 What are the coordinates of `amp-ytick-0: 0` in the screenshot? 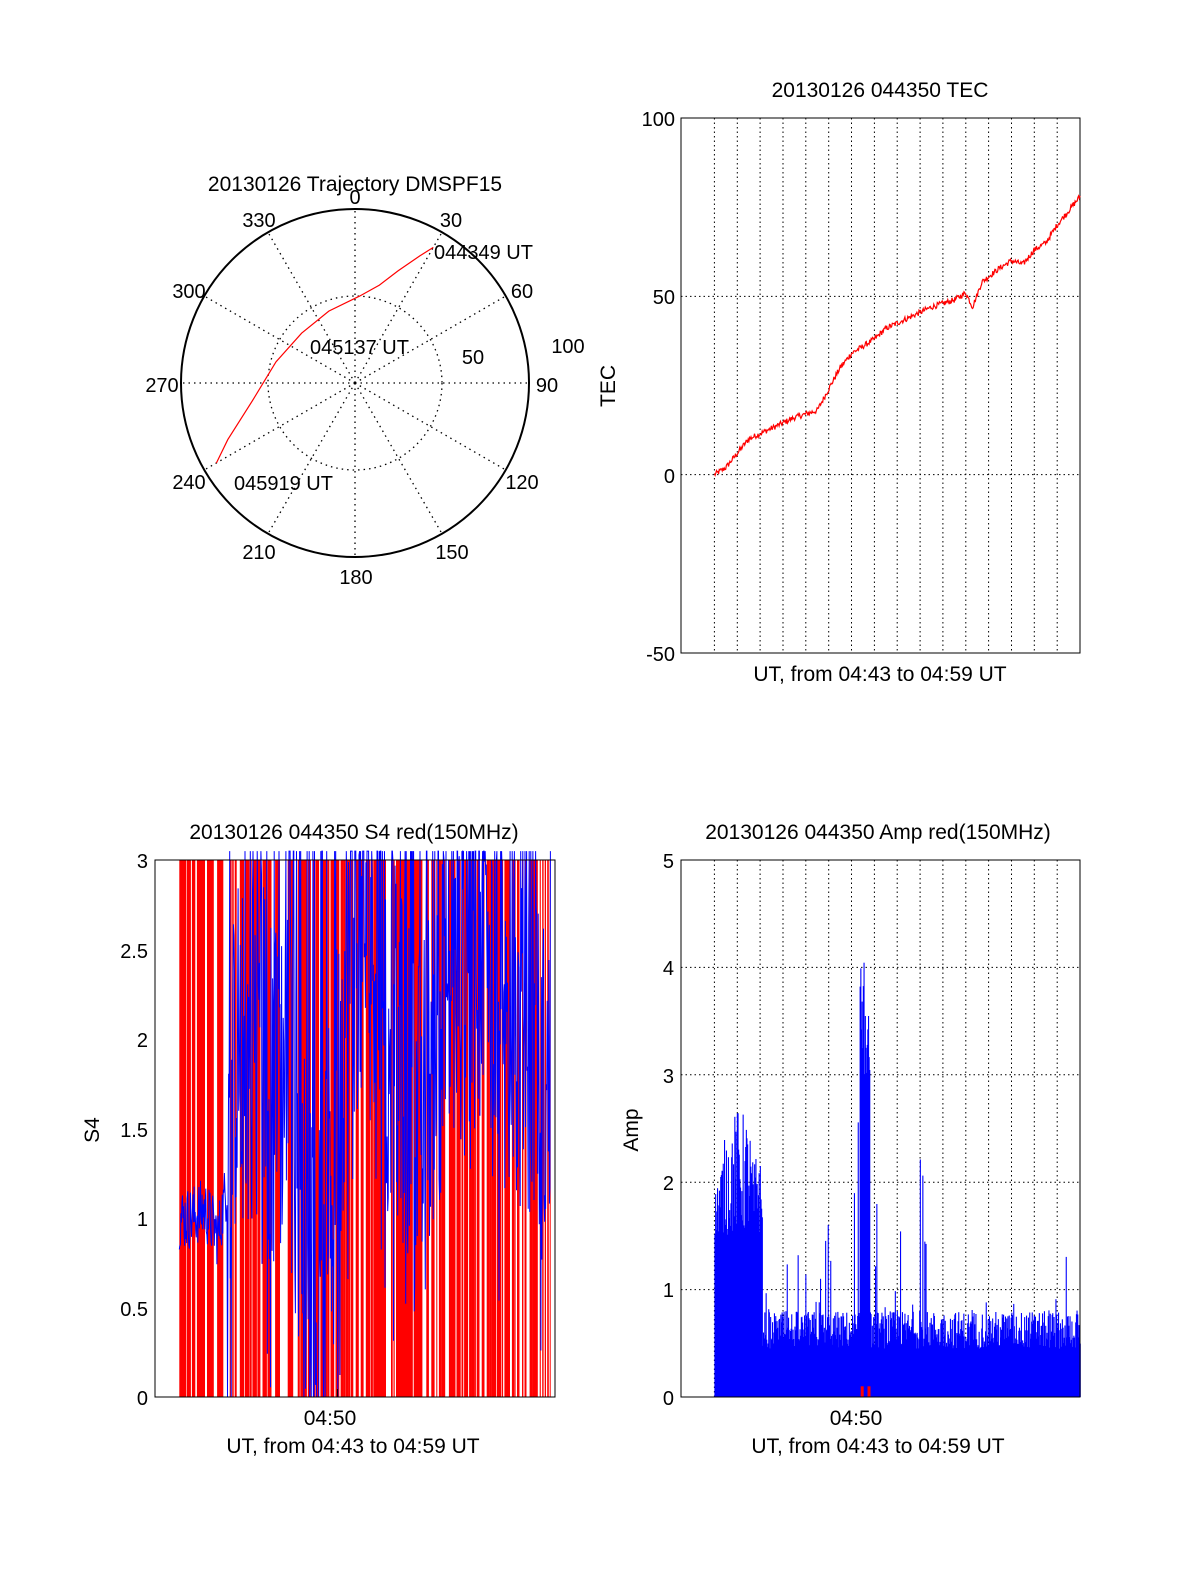 It's located at (668, 1399).